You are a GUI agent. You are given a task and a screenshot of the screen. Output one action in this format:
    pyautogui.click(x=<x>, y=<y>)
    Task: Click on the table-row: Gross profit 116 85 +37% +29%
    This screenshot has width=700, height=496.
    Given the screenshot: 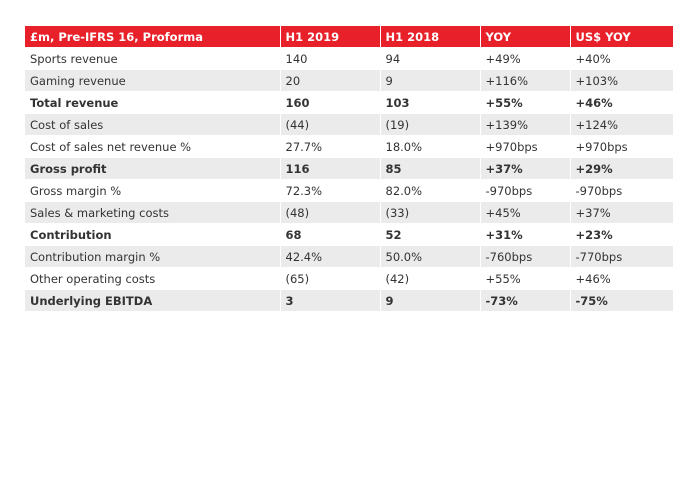 What is the action you would take?
    pyautogui.click(x=349, y=168)
    